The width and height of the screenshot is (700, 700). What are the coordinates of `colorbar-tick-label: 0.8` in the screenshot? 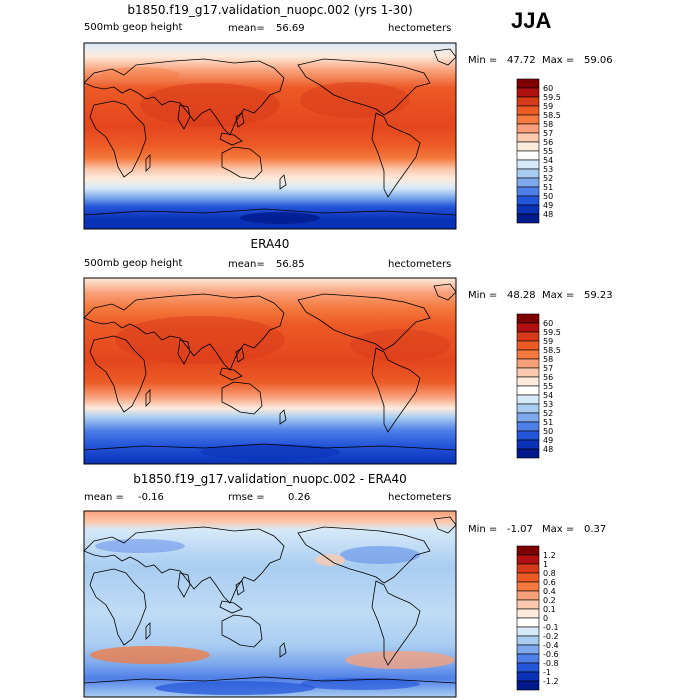 It's located at (549, 573).